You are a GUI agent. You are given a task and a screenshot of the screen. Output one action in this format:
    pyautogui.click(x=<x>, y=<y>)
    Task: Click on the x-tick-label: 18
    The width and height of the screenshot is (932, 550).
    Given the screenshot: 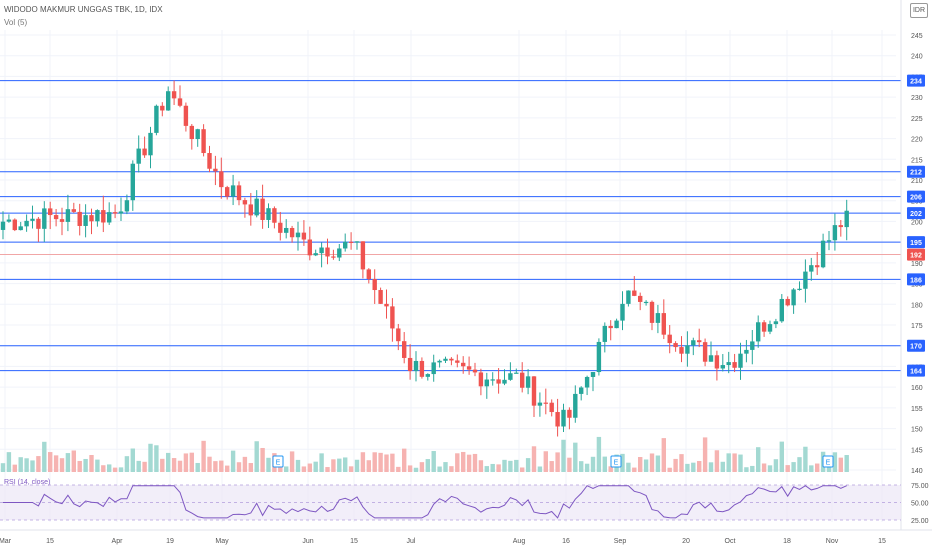 What is the action you would take?
    pyautogui.click(x=787, y=541)
    